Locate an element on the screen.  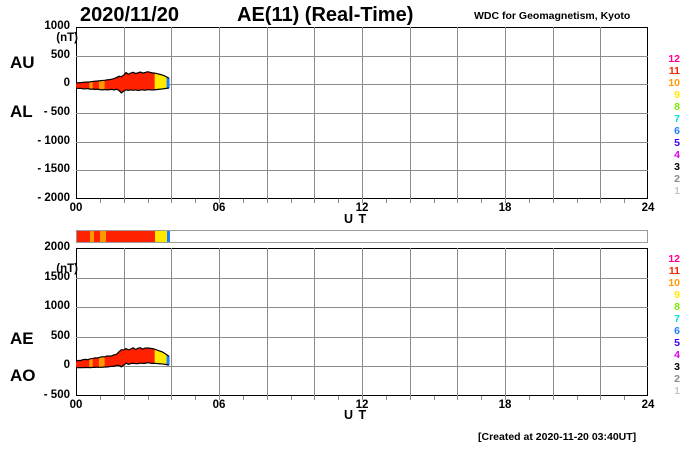
al-label: AL is located at coordinates (21, 111).